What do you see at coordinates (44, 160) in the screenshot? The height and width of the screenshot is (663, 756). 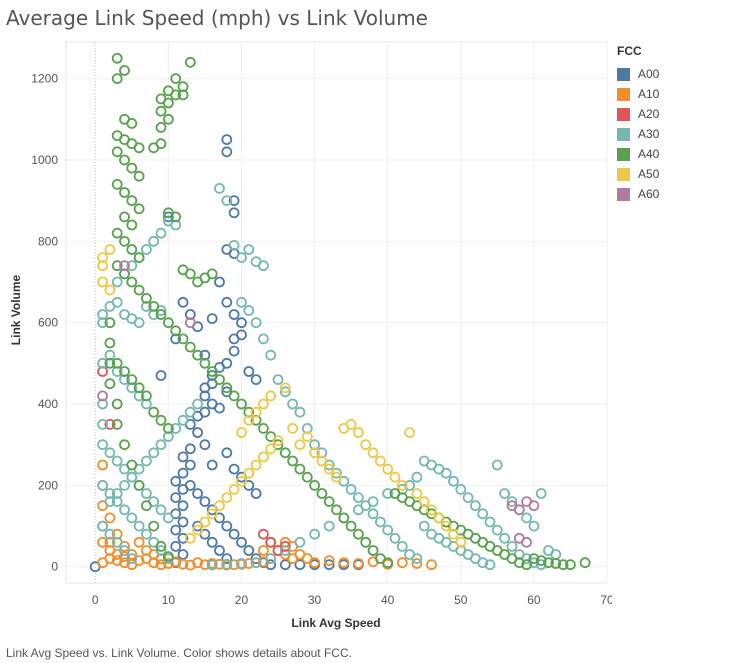 I see `y-tick-label: 1000` at bounding box center [44, 160].